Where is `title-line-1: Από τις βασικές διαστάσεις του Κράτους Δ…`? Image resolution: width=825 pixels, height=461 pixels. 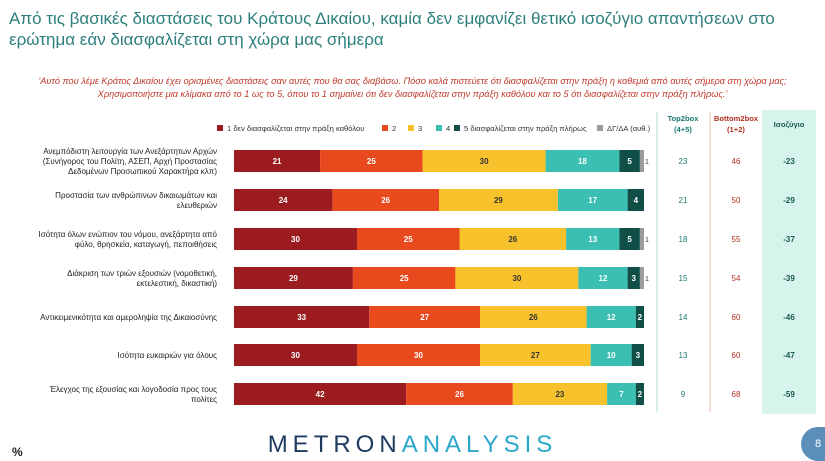
title-line-1: Από τις βασικές διαστάσεις του Κράτους Δ… is located at coordinates (392, 18).